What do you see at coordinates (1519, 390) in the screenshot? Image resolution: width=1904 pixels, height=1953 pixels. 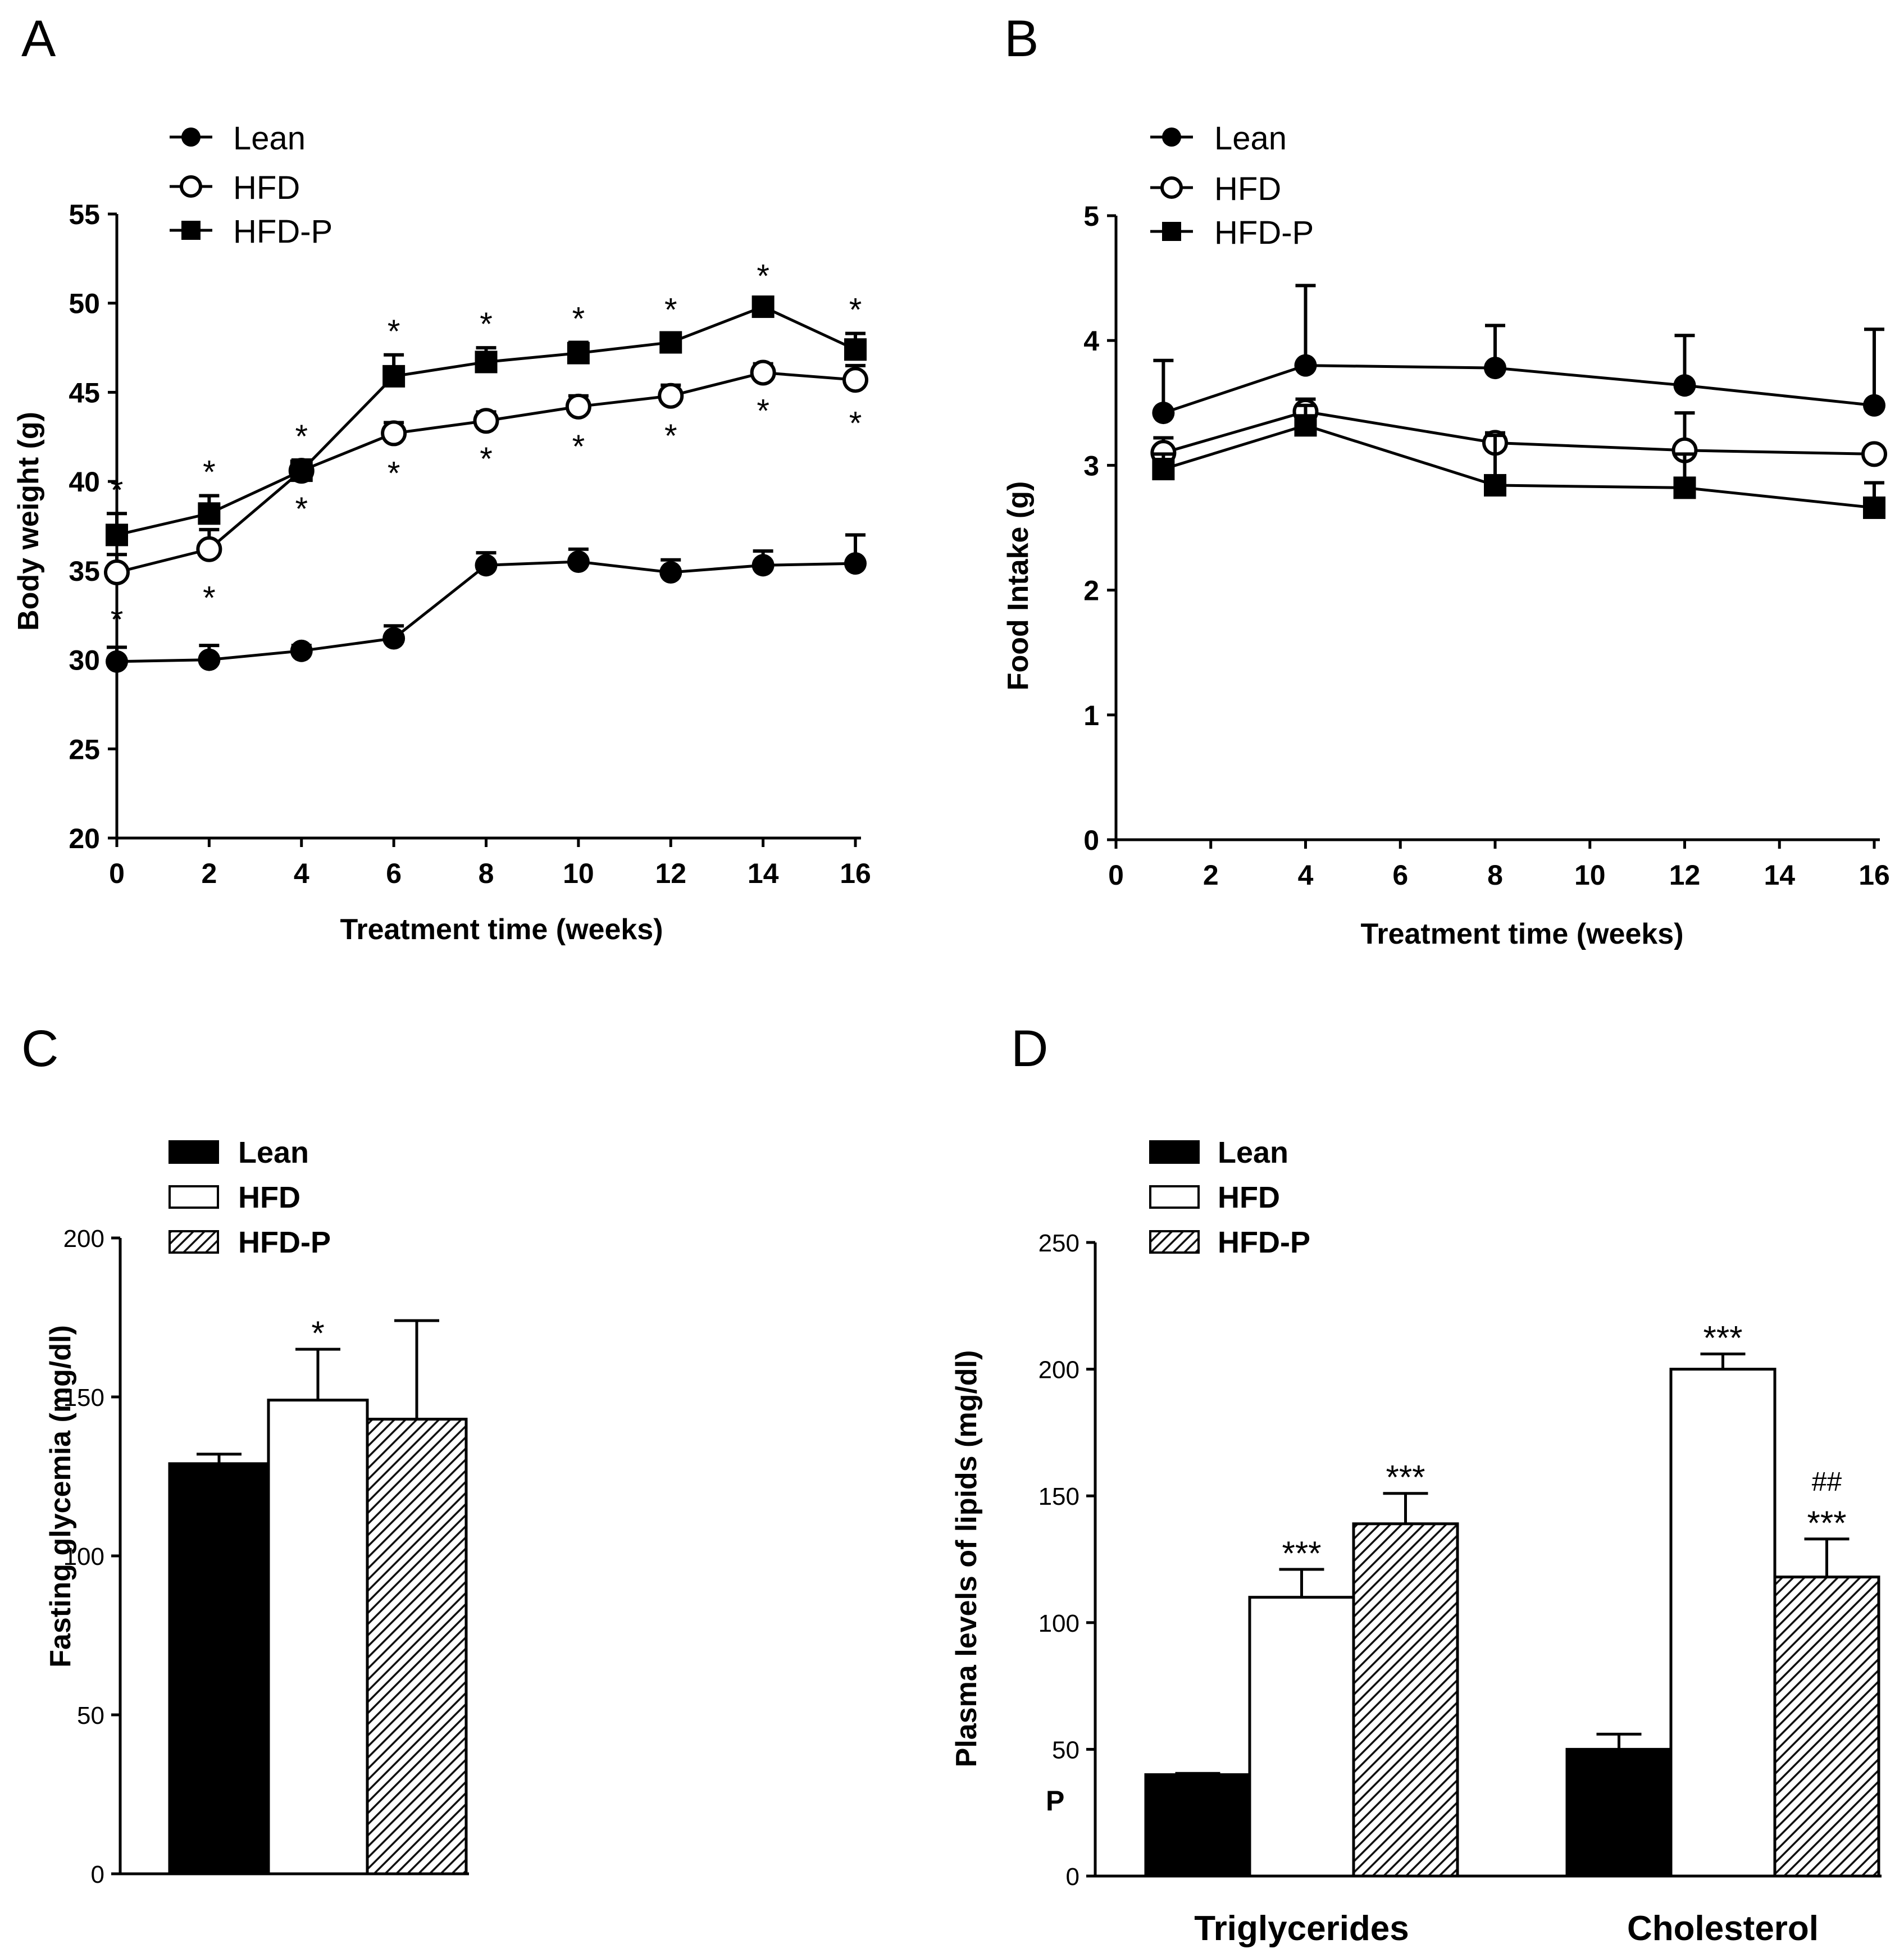 I see `series-line-lean` at bounding box center [1519, 390].